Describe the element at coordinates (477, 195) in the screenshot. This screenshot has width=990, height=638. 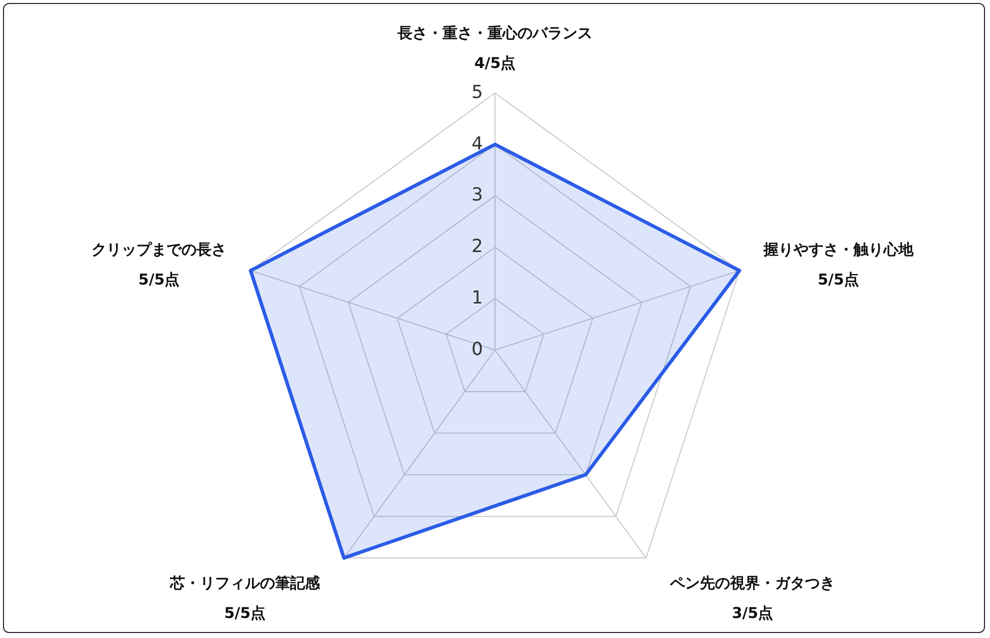
I see `y-tick-label: 3` at that location.